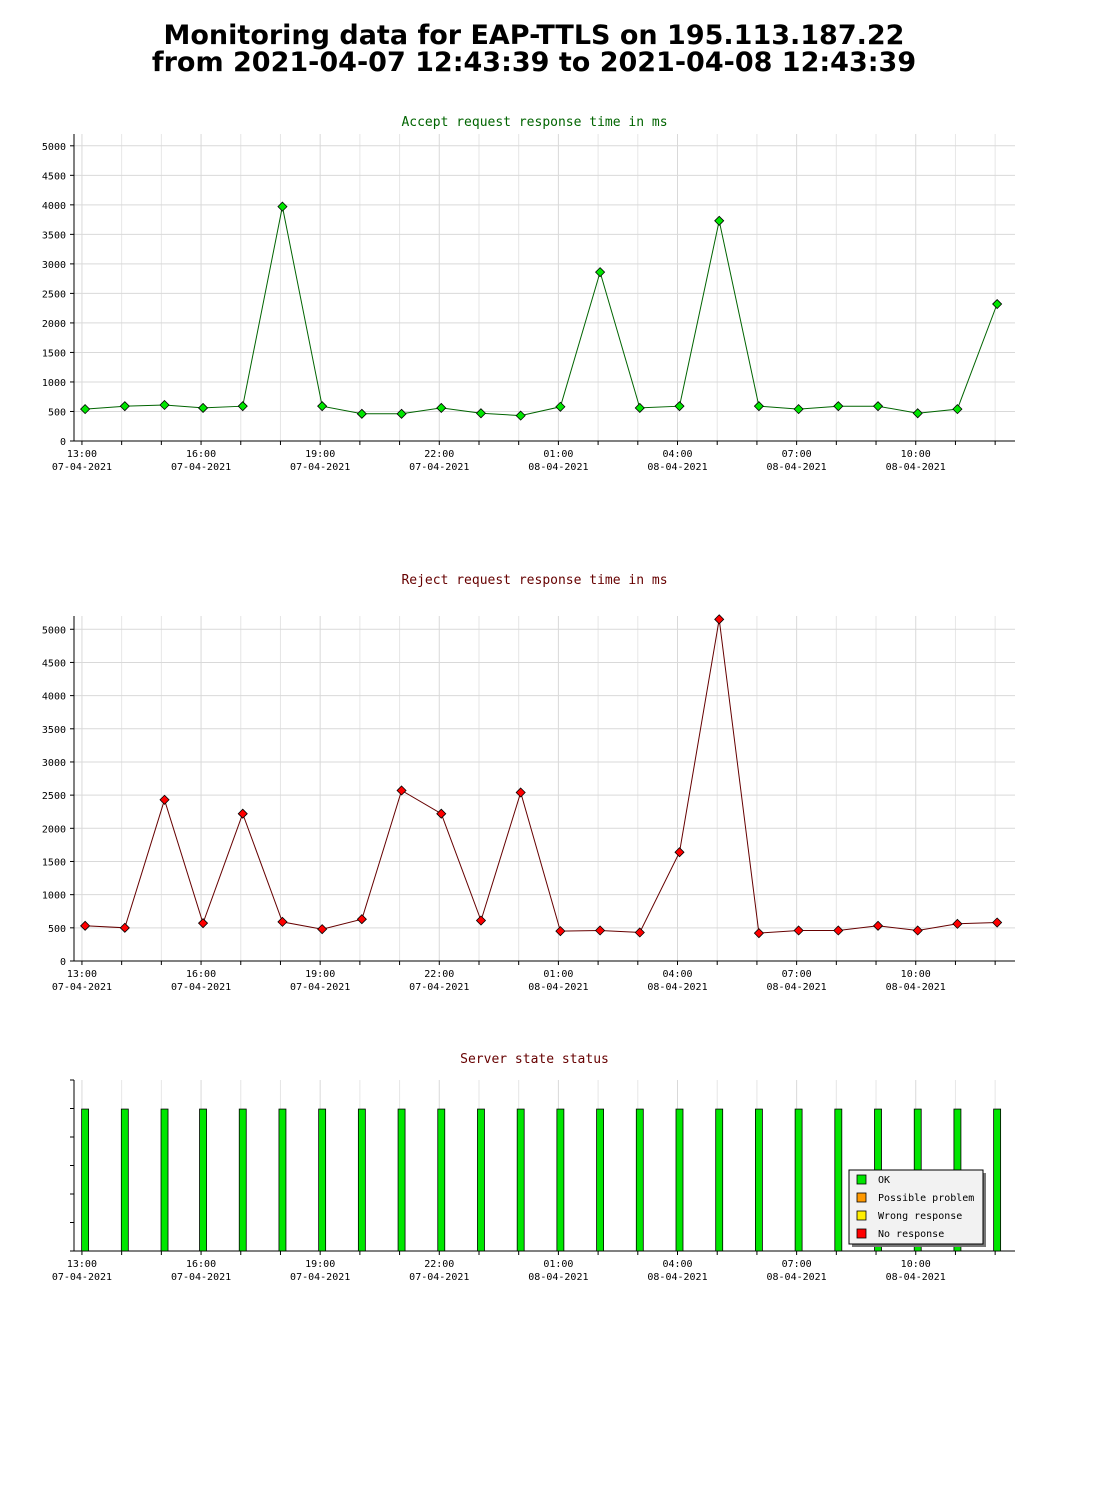 The image size is (1100, 1500). Describe the element at coordinates (916, 1207) in the screenshot. I see `legend-box` at that location.